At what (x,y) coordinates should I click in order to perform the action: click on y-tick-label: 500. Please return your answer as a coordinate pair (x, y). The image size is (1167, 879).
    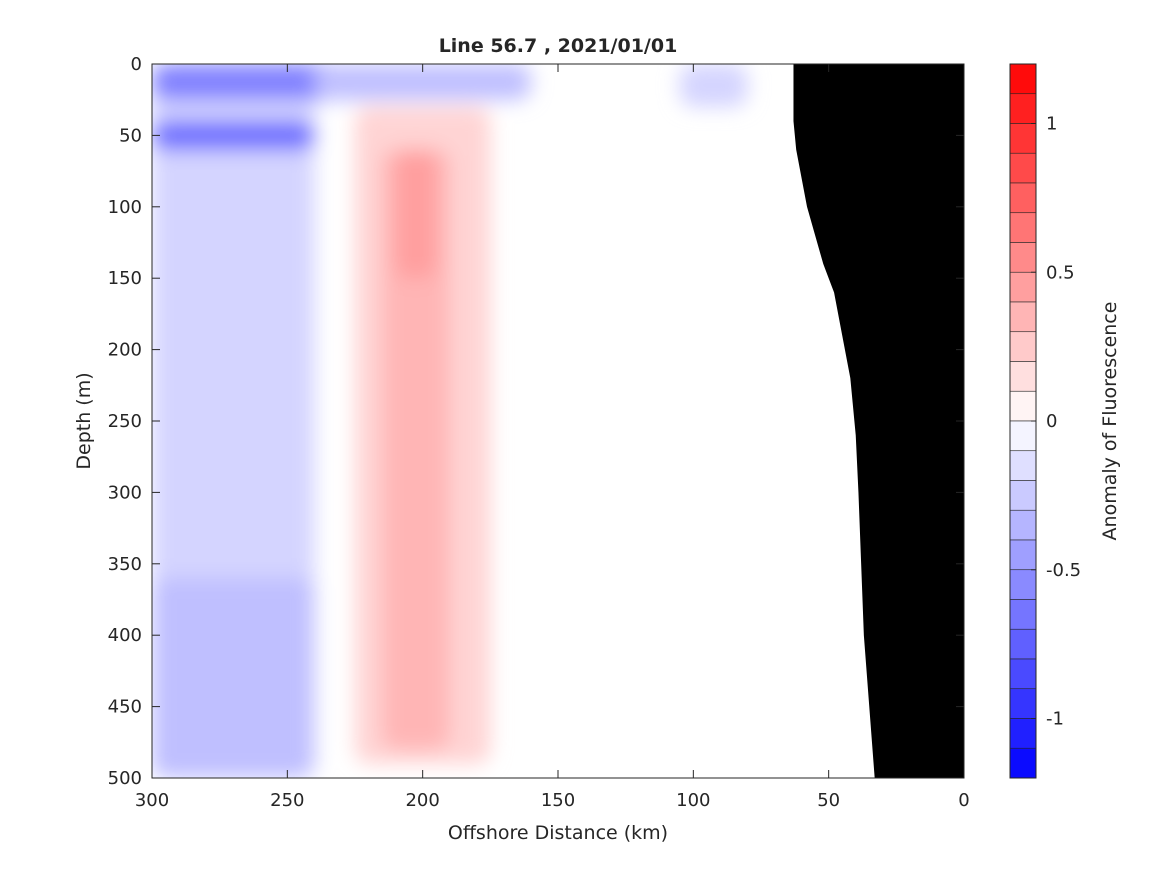
    Looking at the image, I should click on (125, 778).